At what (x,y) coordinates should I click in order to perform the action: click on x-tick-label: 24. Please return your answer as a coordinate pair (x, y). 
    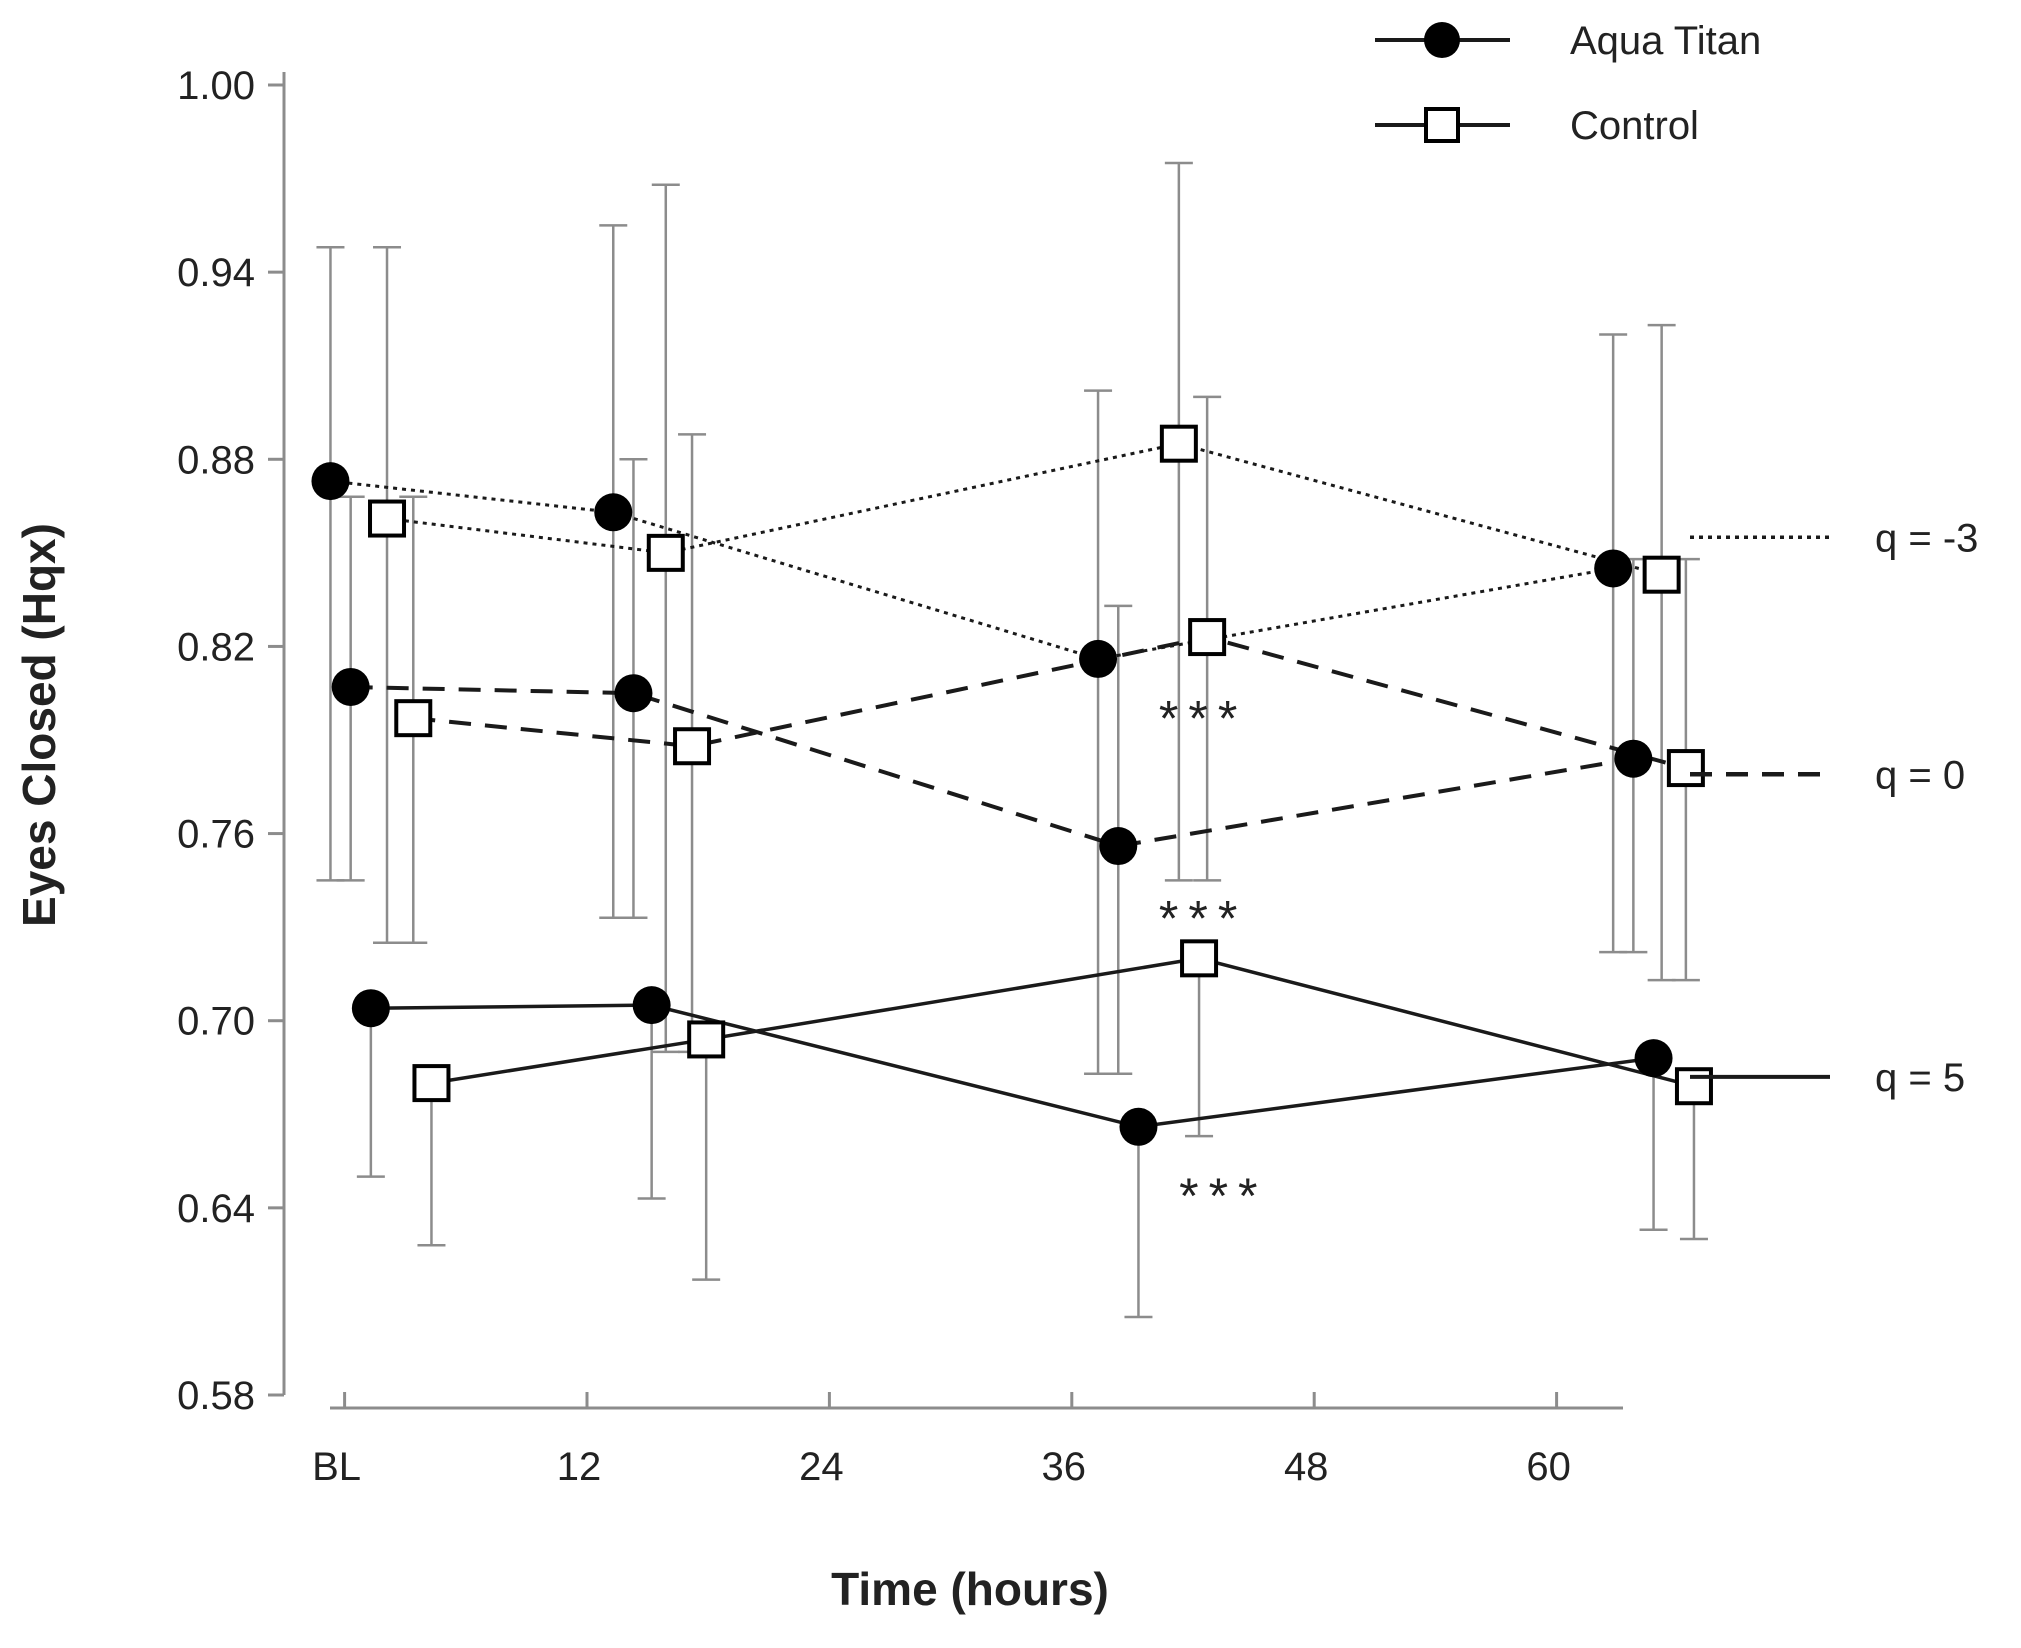
    Looking at the image, I should click on (821, 1467).